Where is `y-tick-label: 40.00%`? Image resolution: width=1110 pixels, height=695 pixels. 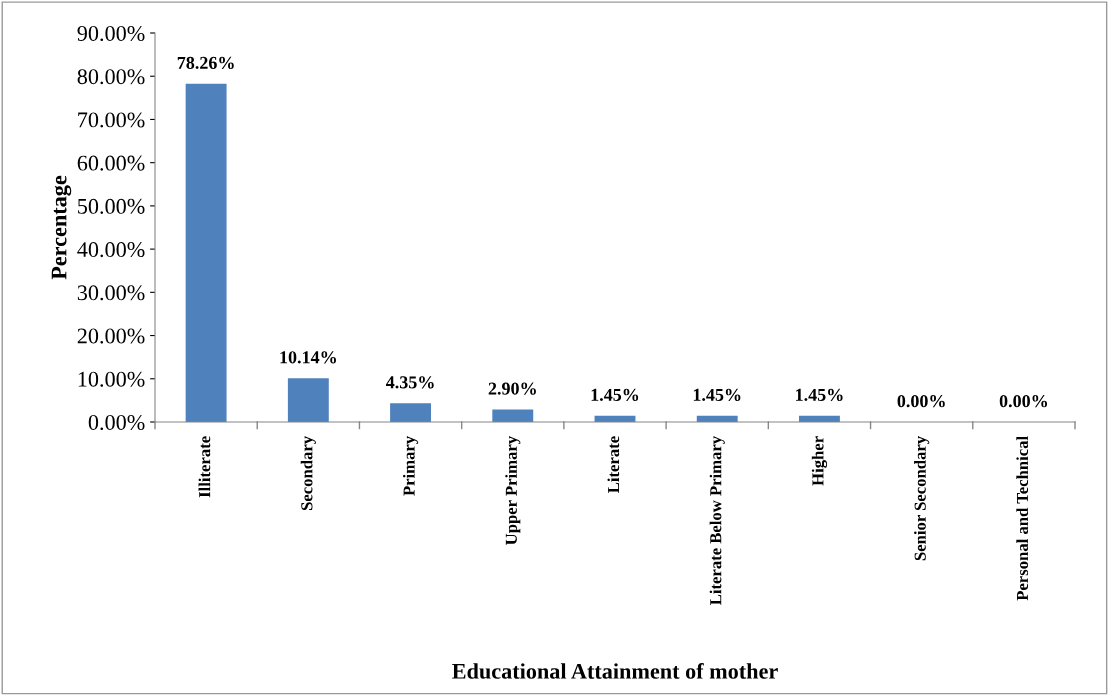
y-tick-label: 40.00% is located at coordinates (111, 250).